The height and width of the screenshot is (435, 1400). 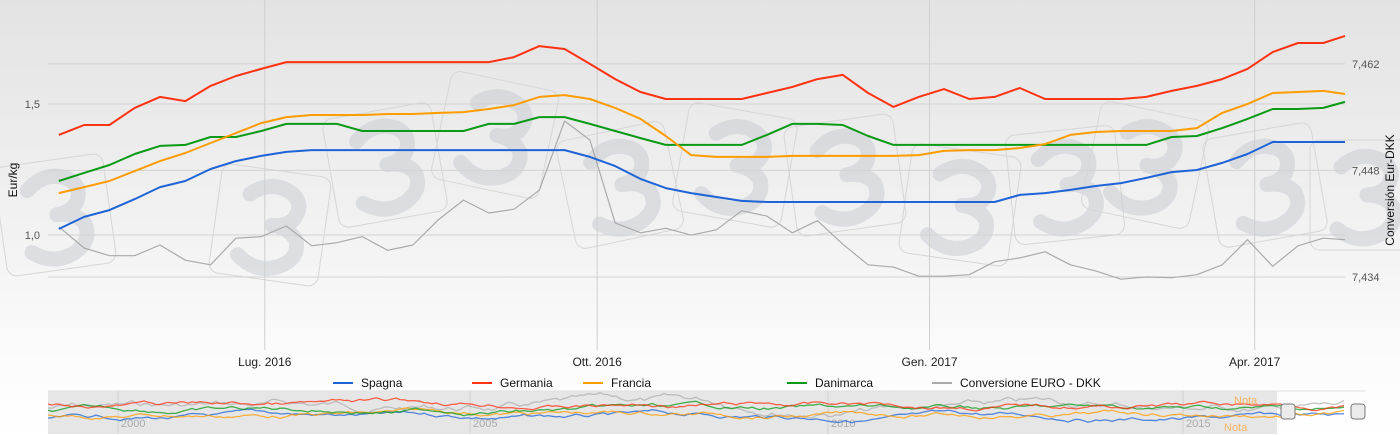 I want to click on legend-label: Francia, so click(x=631, y=383).